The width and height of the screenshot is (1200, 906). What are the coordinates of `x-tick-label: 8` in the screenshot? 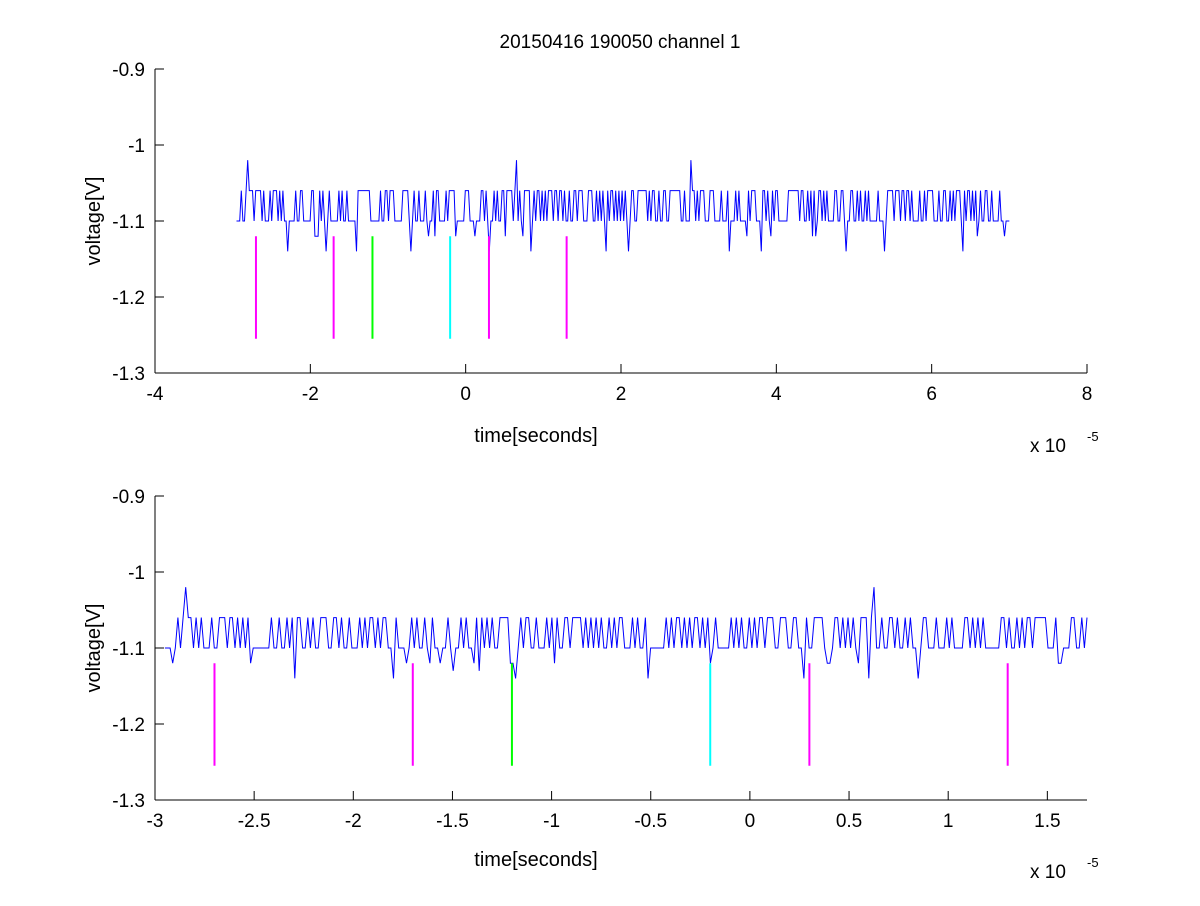 It's located at (1087, 394).